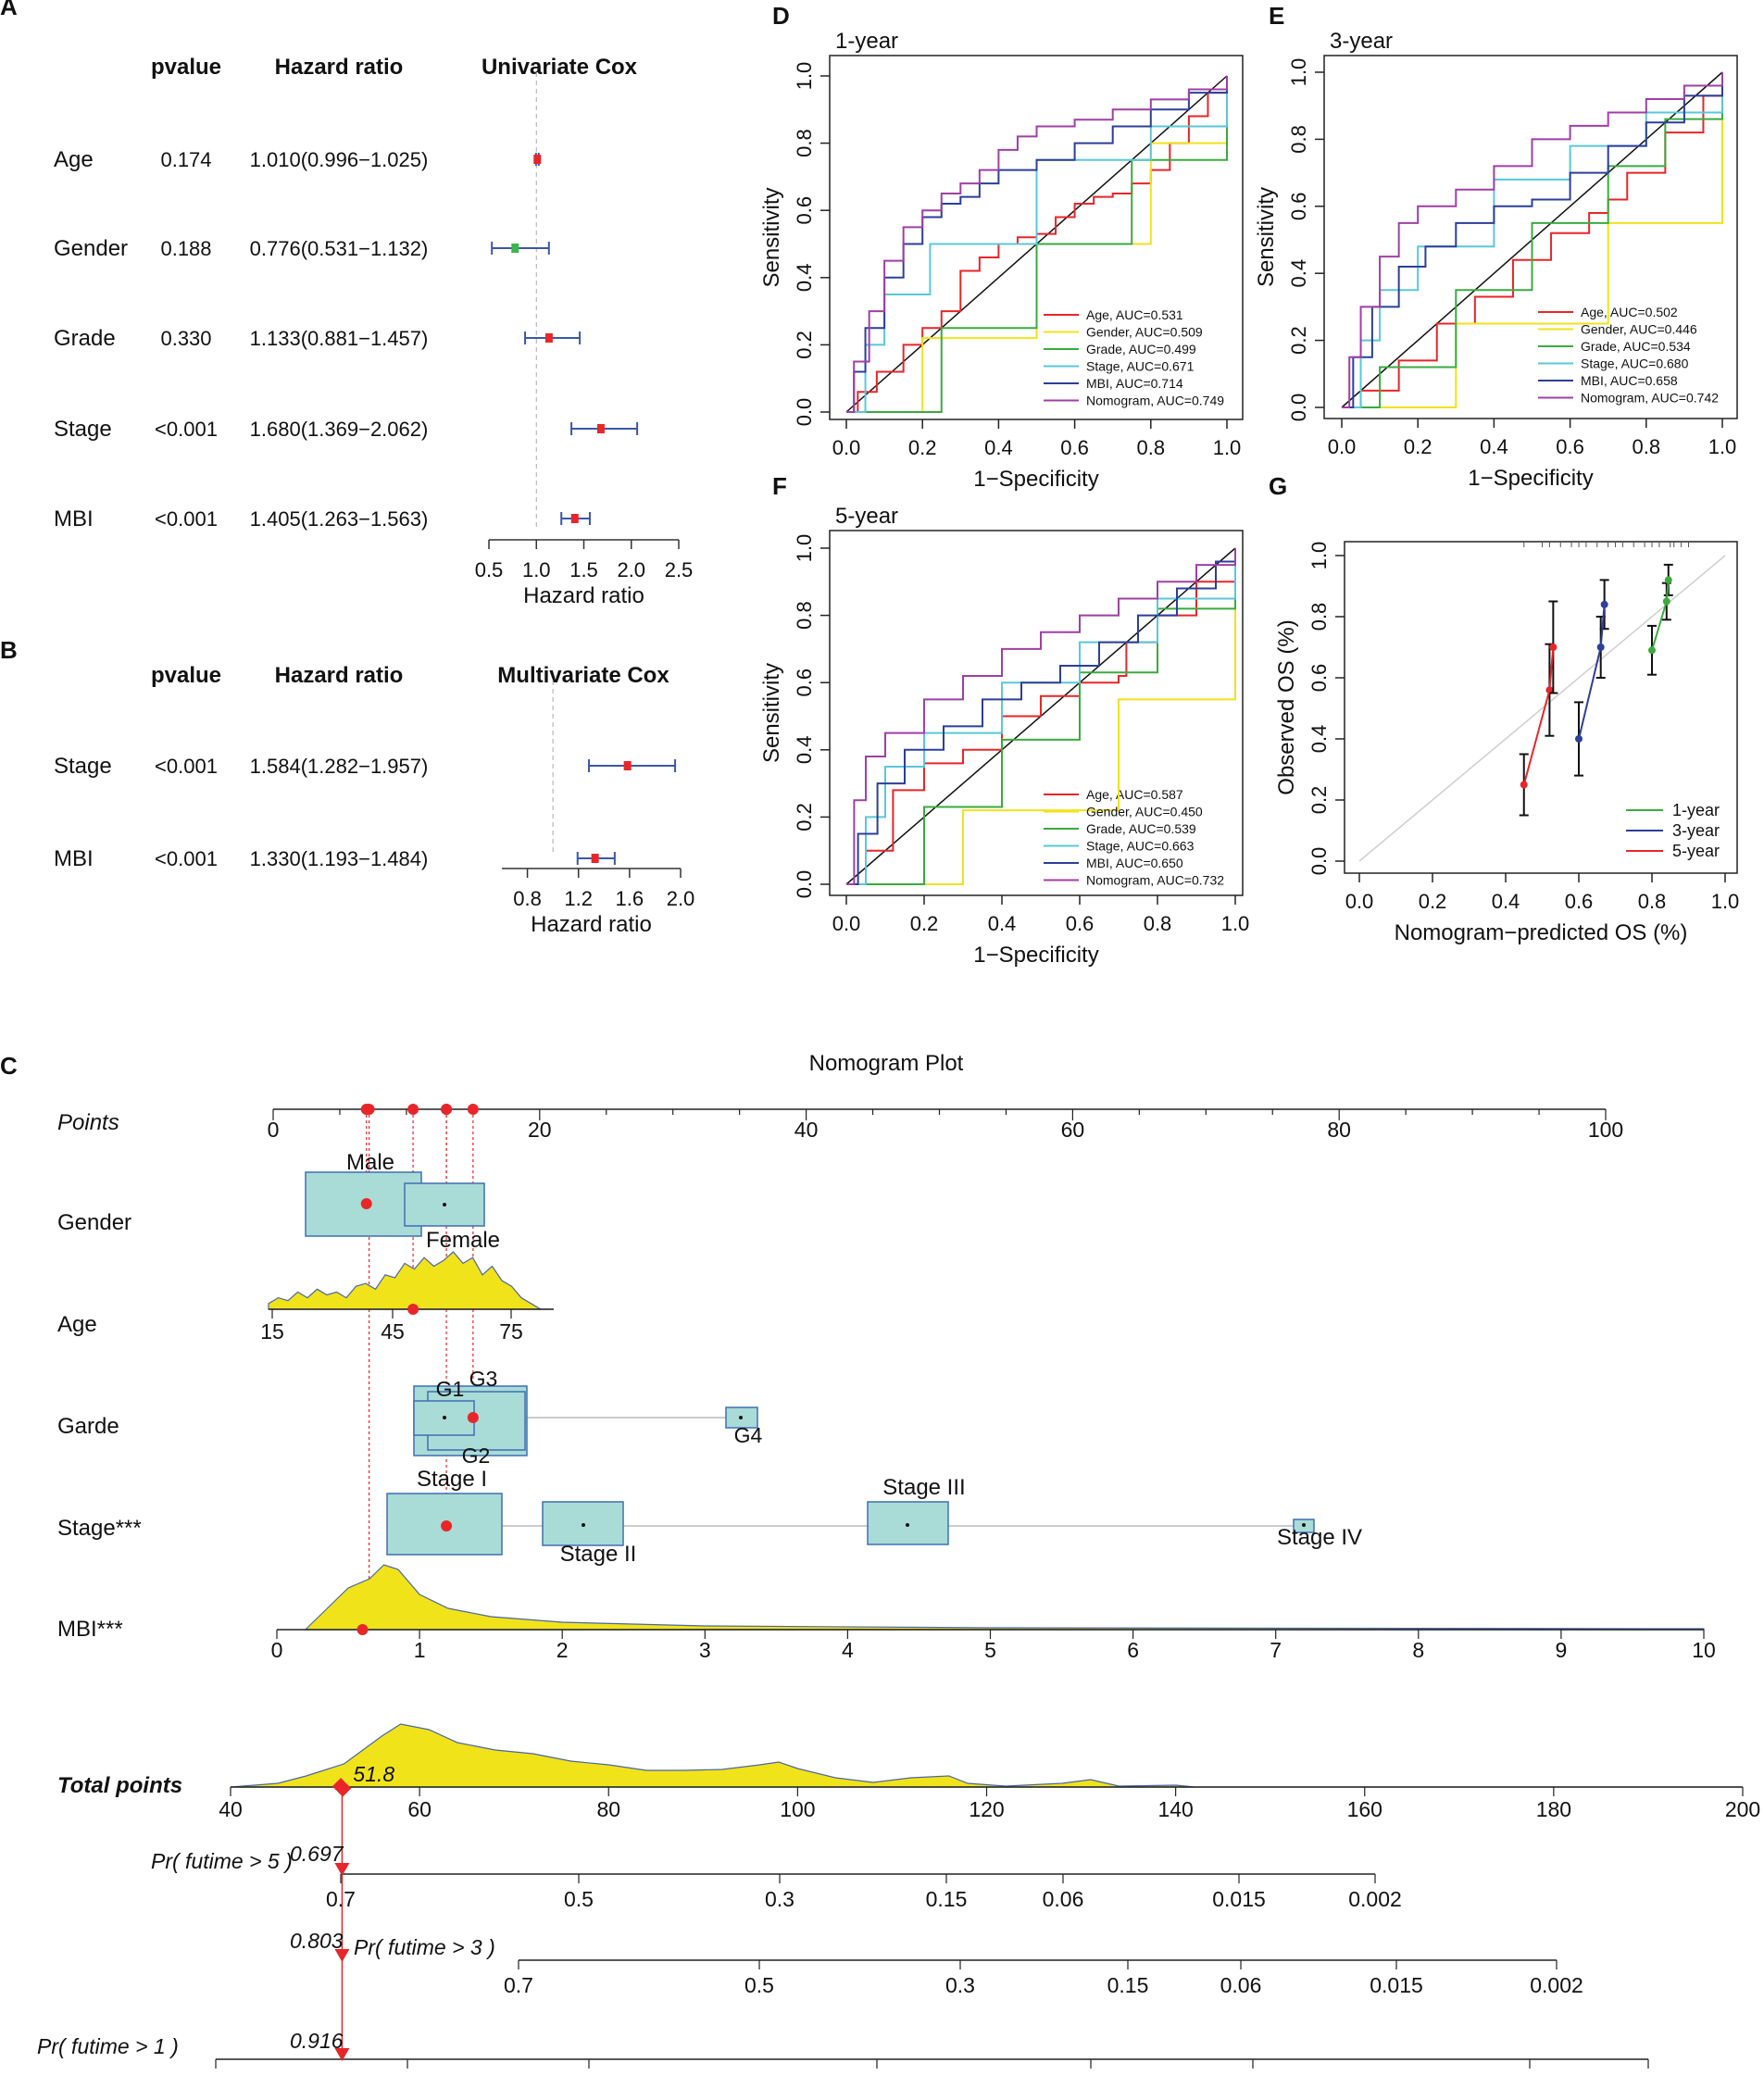 Image resolution: width=1764 pixels, height=2075 pixels. I want to click on x-tick-label: 0.0, so click(846, 447).